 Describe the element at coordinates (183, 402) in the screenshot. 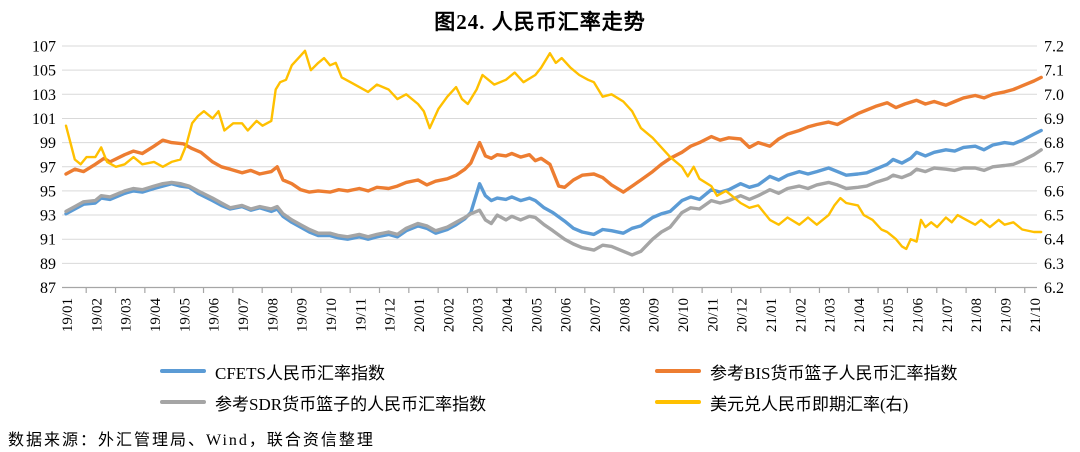

I see `legend-swatch-sdr` at that location.